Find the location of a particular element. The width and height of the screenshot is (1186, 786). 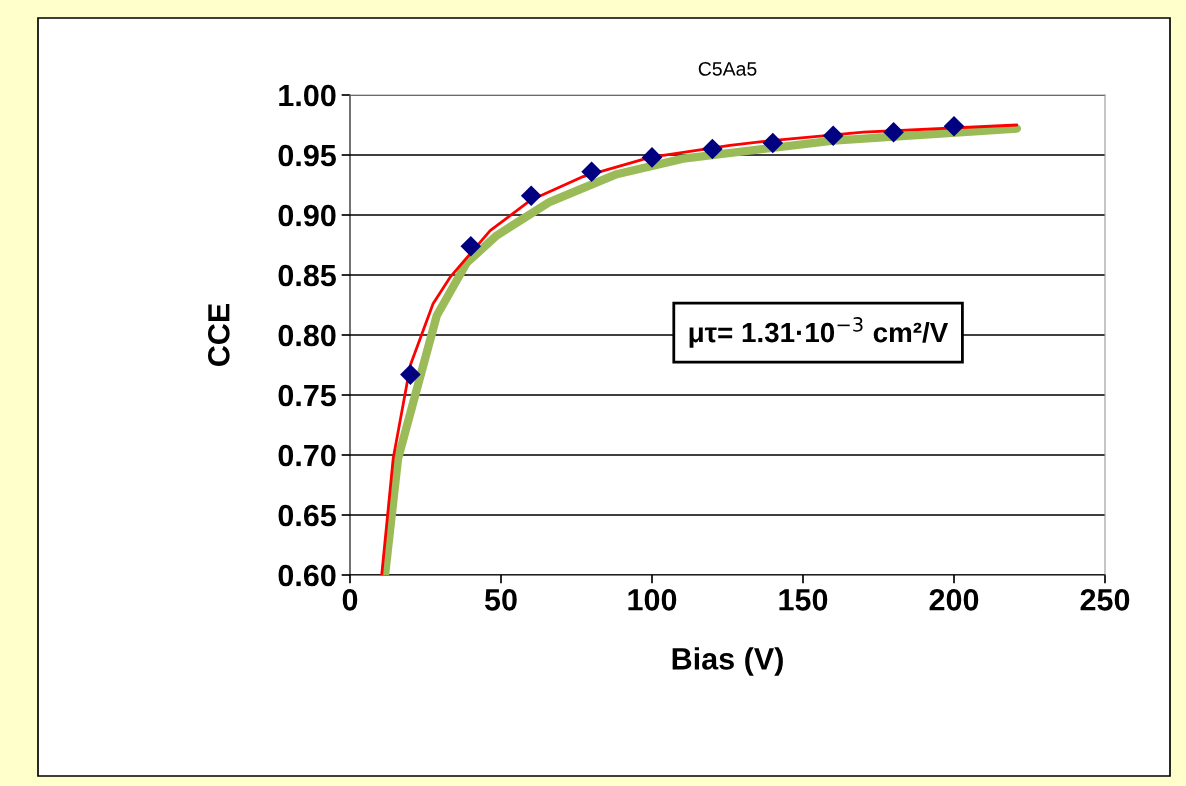

x-axis-title: Bias (V) is located at coordinates (727, 661).